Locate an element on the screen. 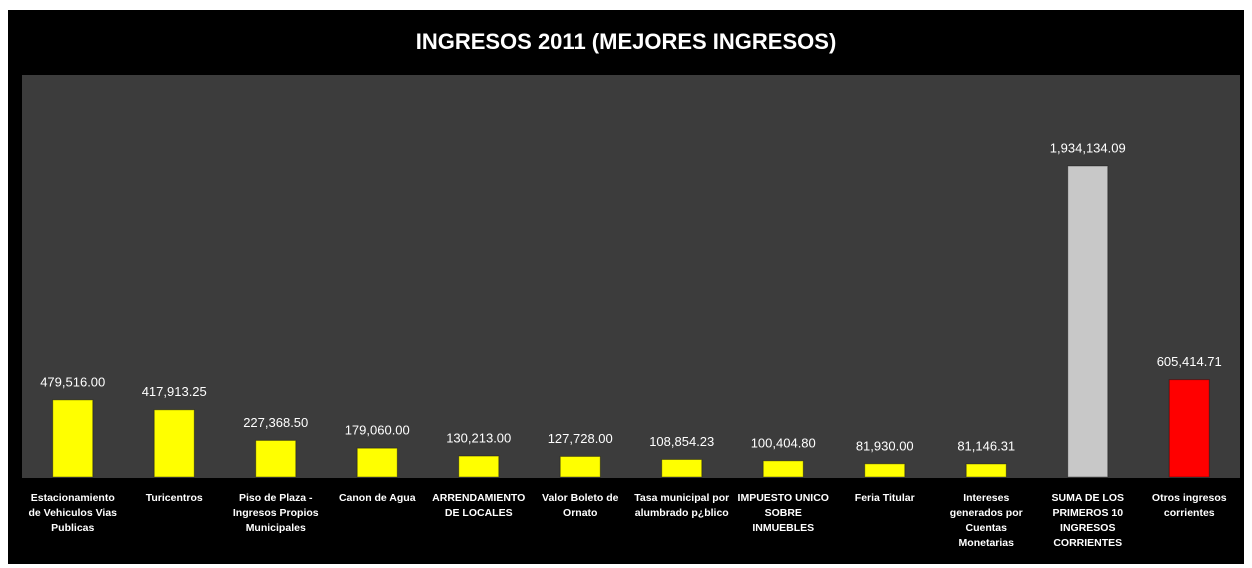 This screenshot has width=1252, height=568. x-tick-label: IMPUESTO UNICO SOBRE INMUEBLES is located at coordinates (783, 513).